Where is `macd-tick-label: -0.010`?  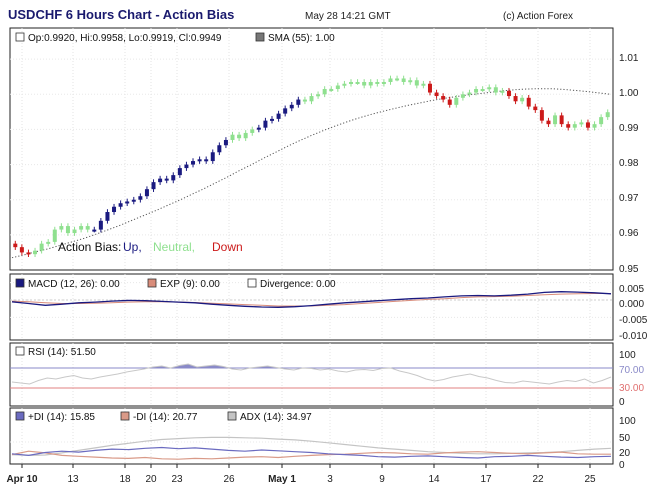
macd-tick-label: -0.010 is located at coordinates (633, 336).